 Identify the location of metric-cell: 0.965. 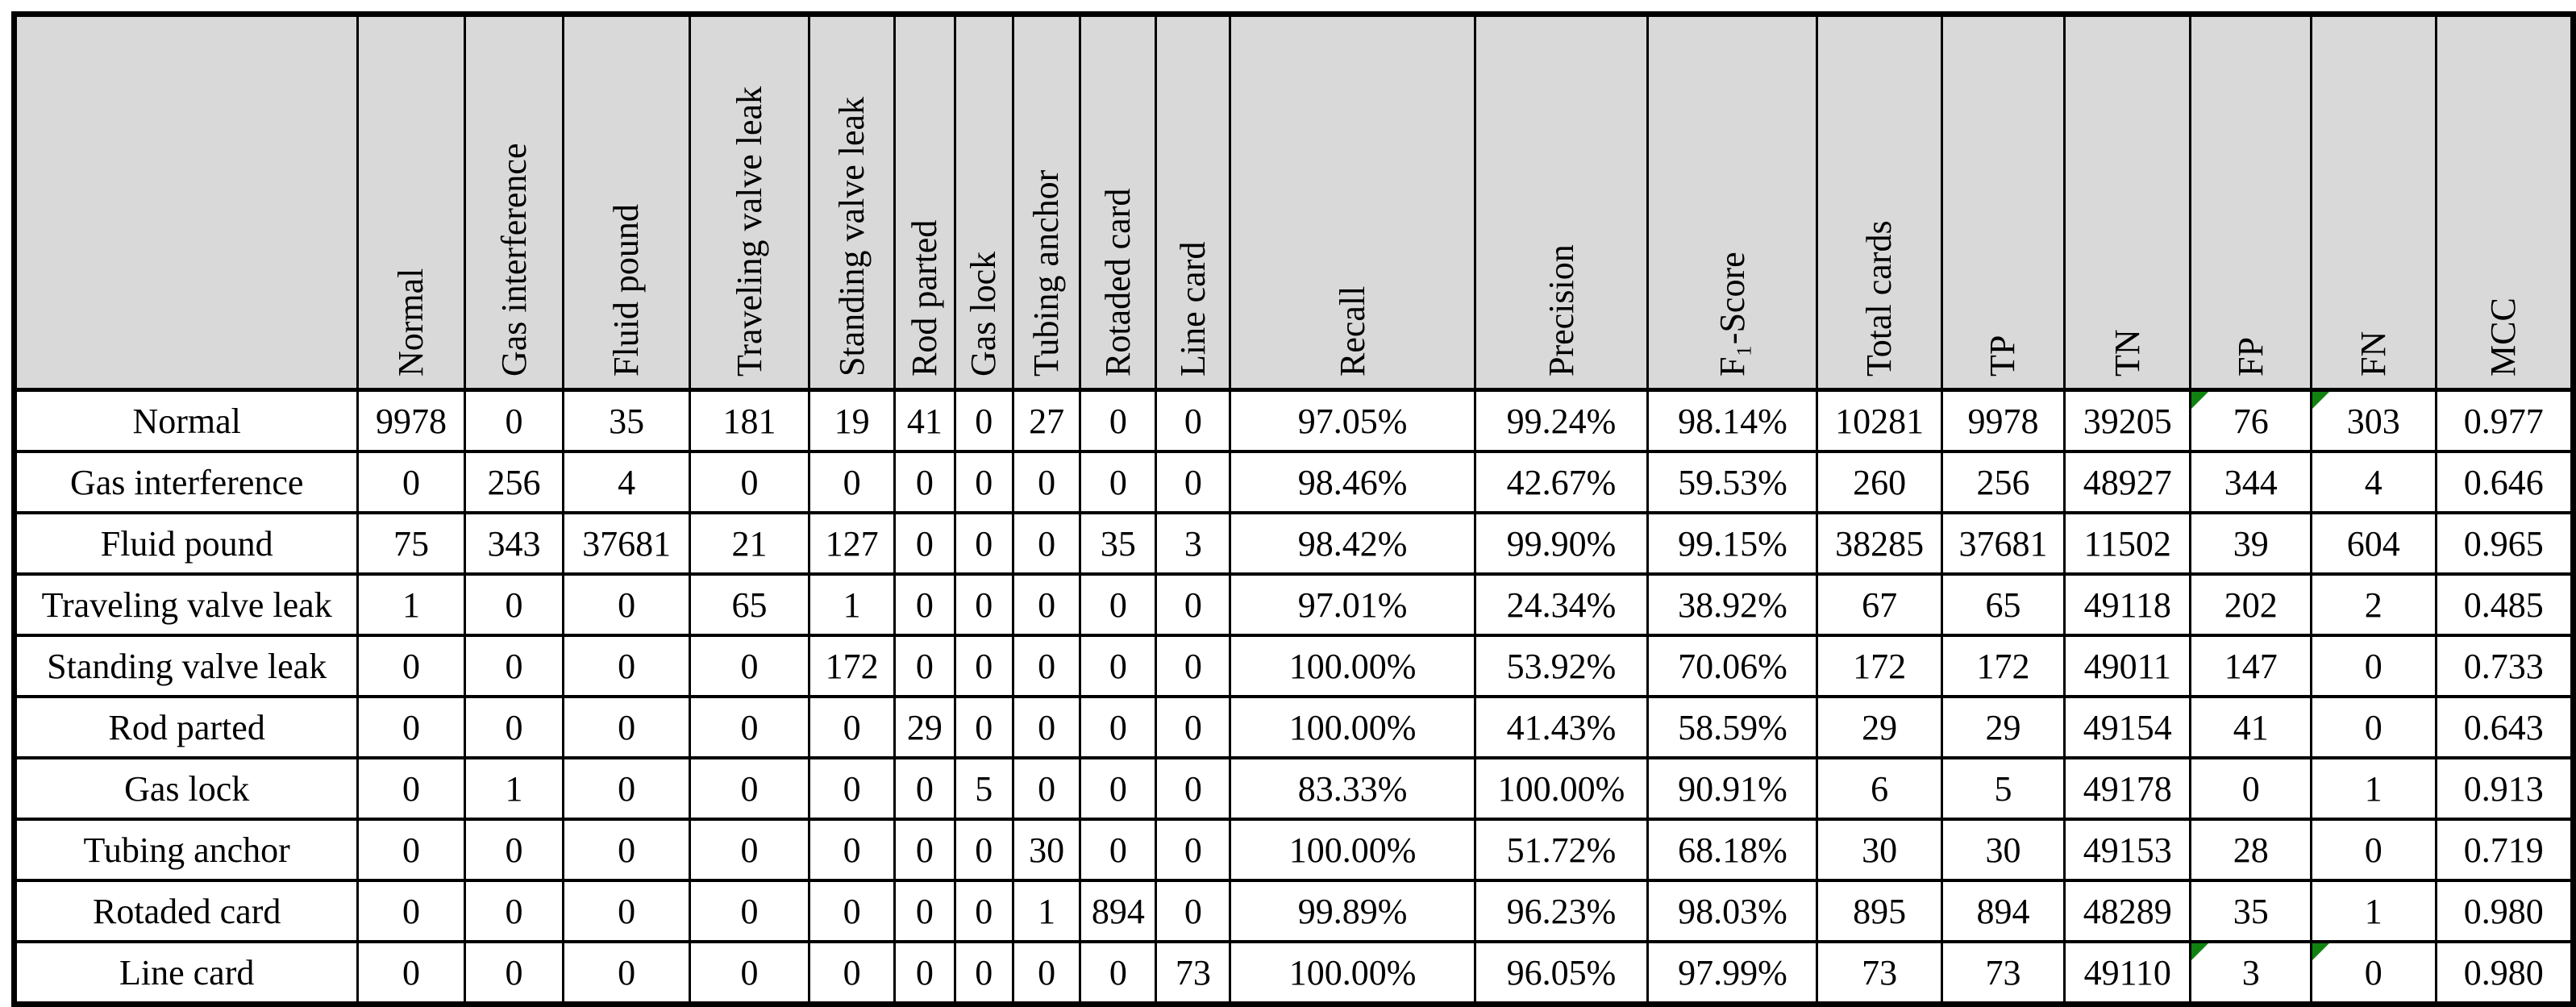
(2504, 543).